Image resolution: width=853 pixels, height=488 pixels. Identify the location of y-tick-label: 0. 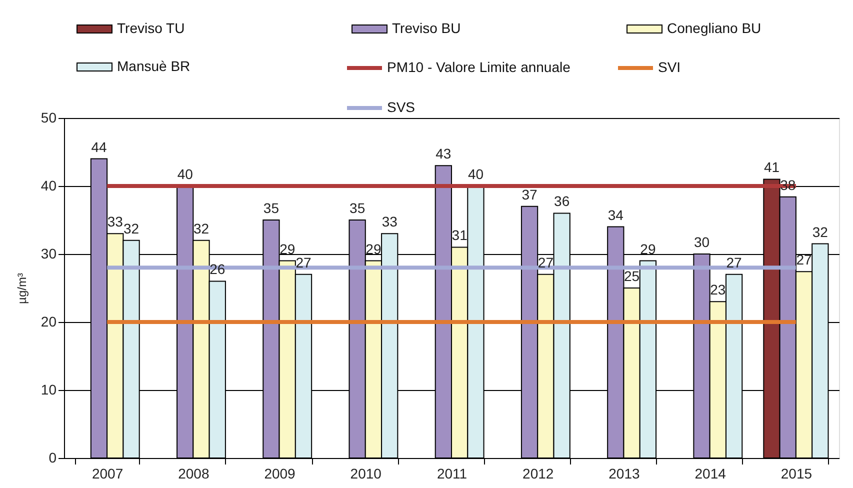
(52, 458).